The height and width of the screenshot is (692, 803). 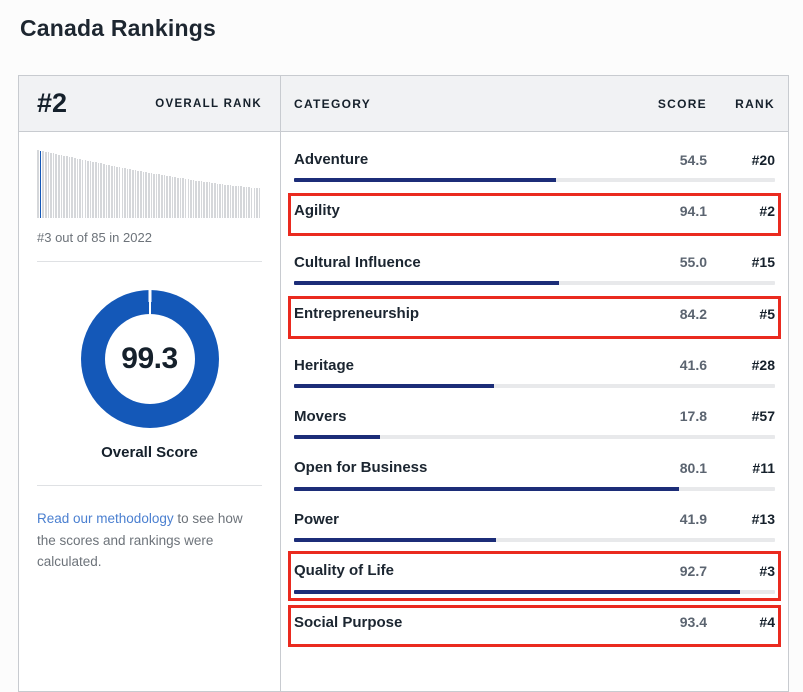 What do you see at coordinates (763, 519) in the screenshot?
I see `category-rank: #13` at bounding box center [763, 519].